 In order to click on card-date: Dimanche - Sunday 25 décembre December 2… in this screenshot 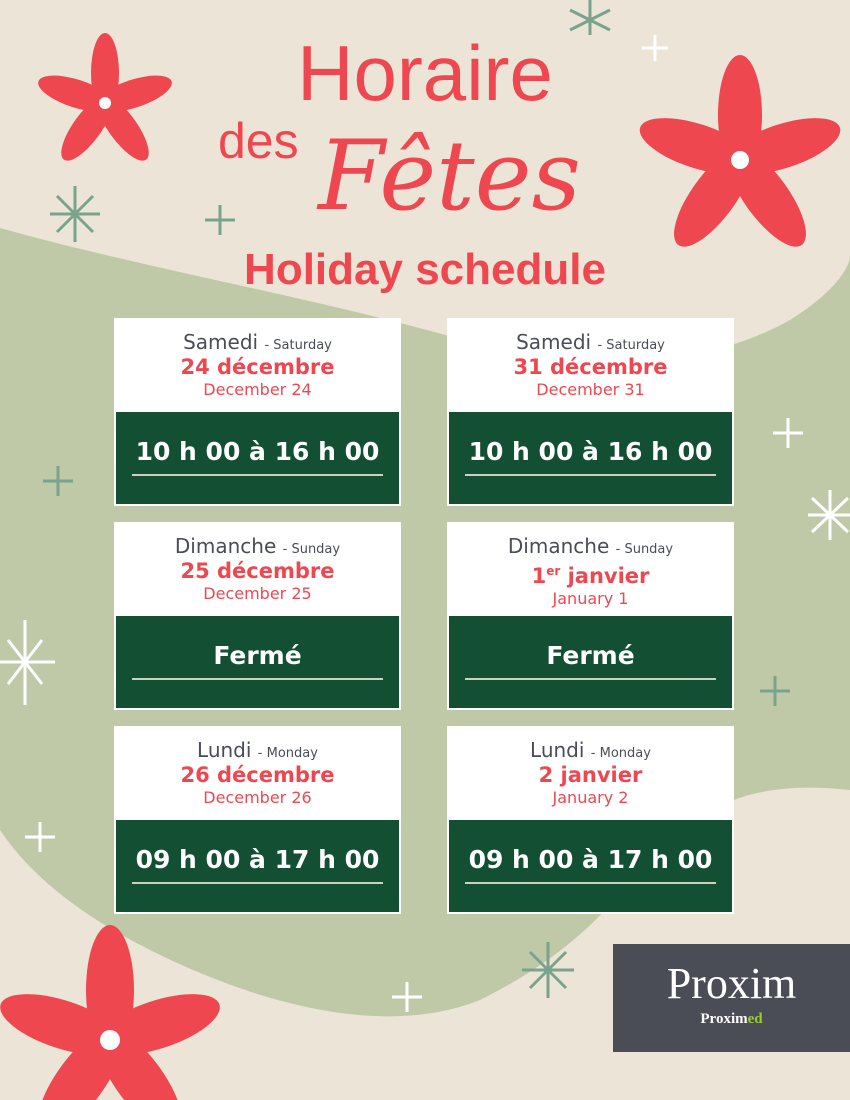, I will do `click(257, 569)`.